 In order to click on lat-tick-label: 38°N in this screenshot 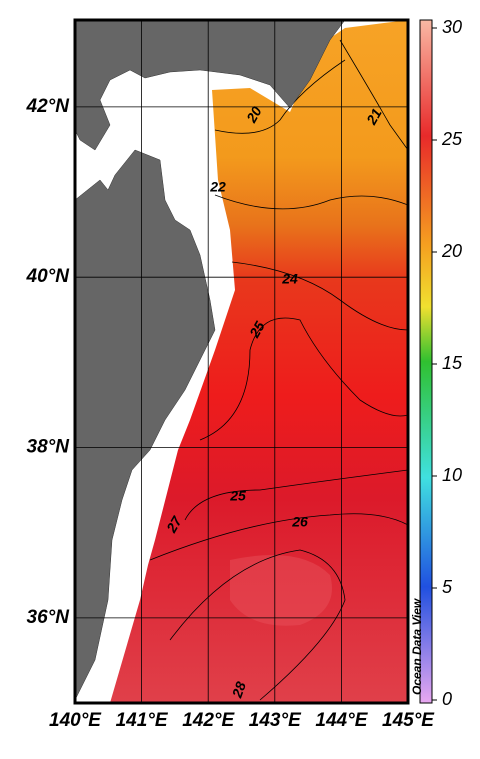, I will do `click(49, 447)`.